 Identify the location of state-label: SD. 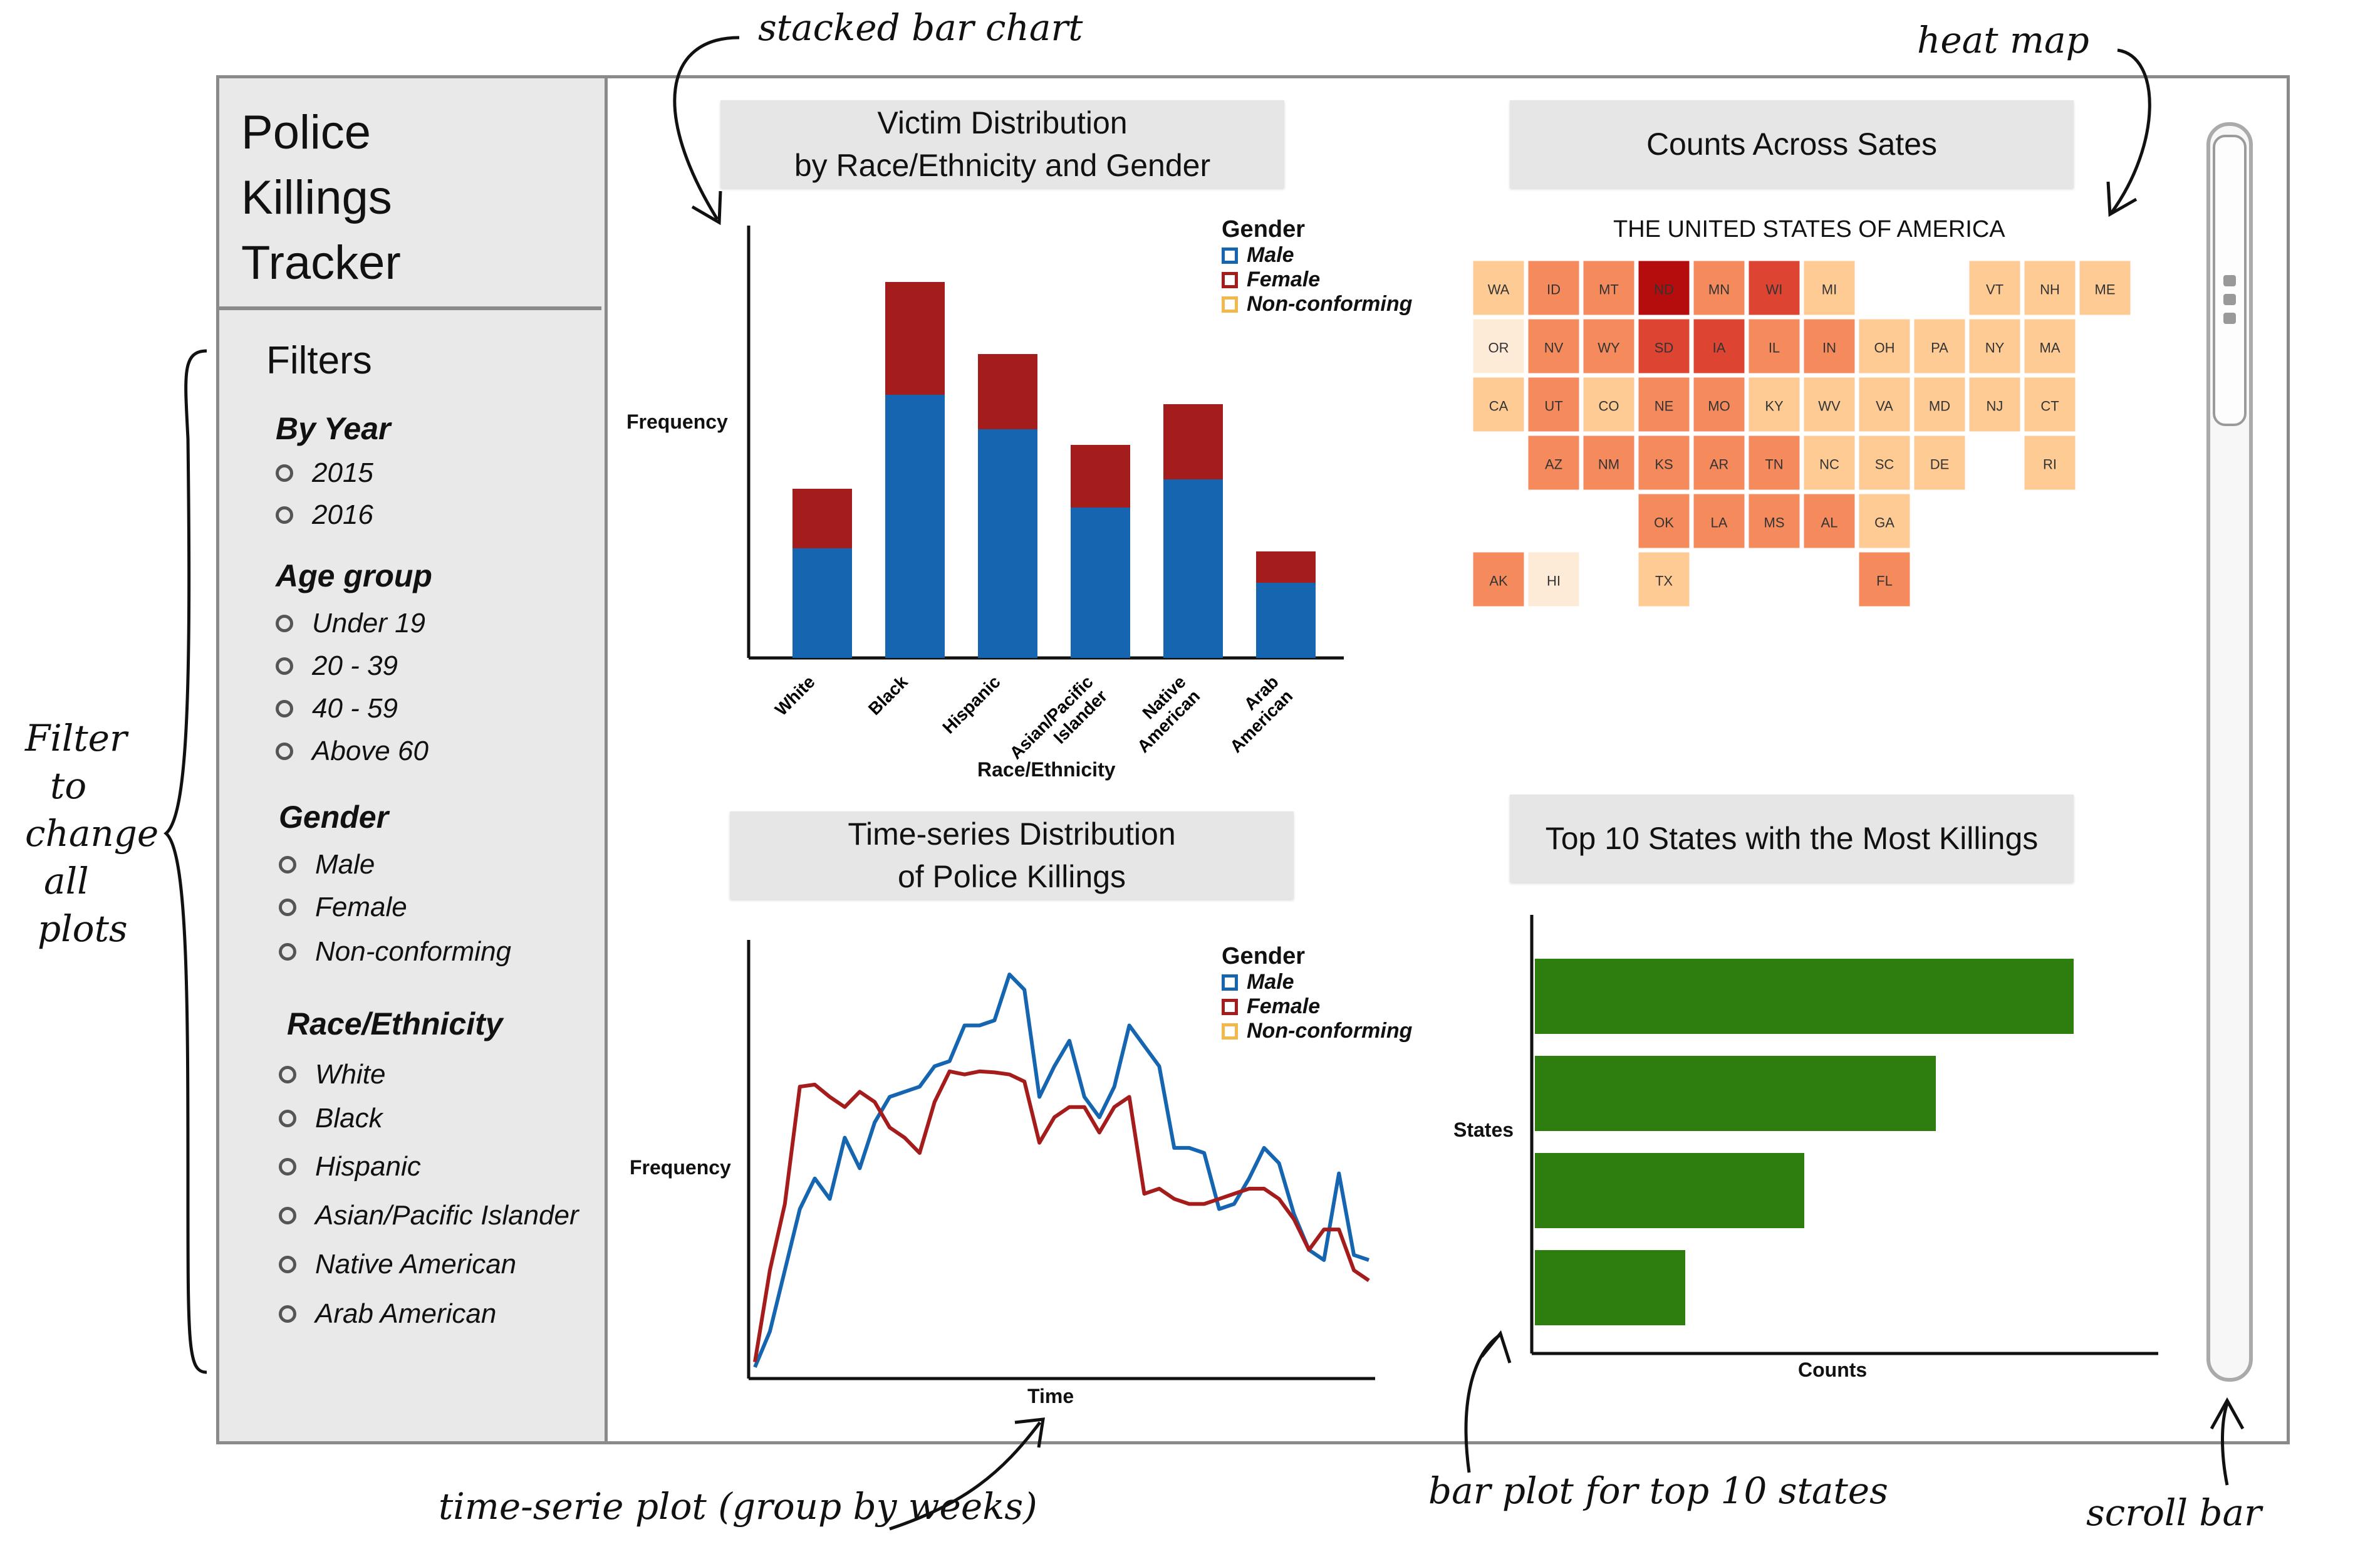
(1665, 348).